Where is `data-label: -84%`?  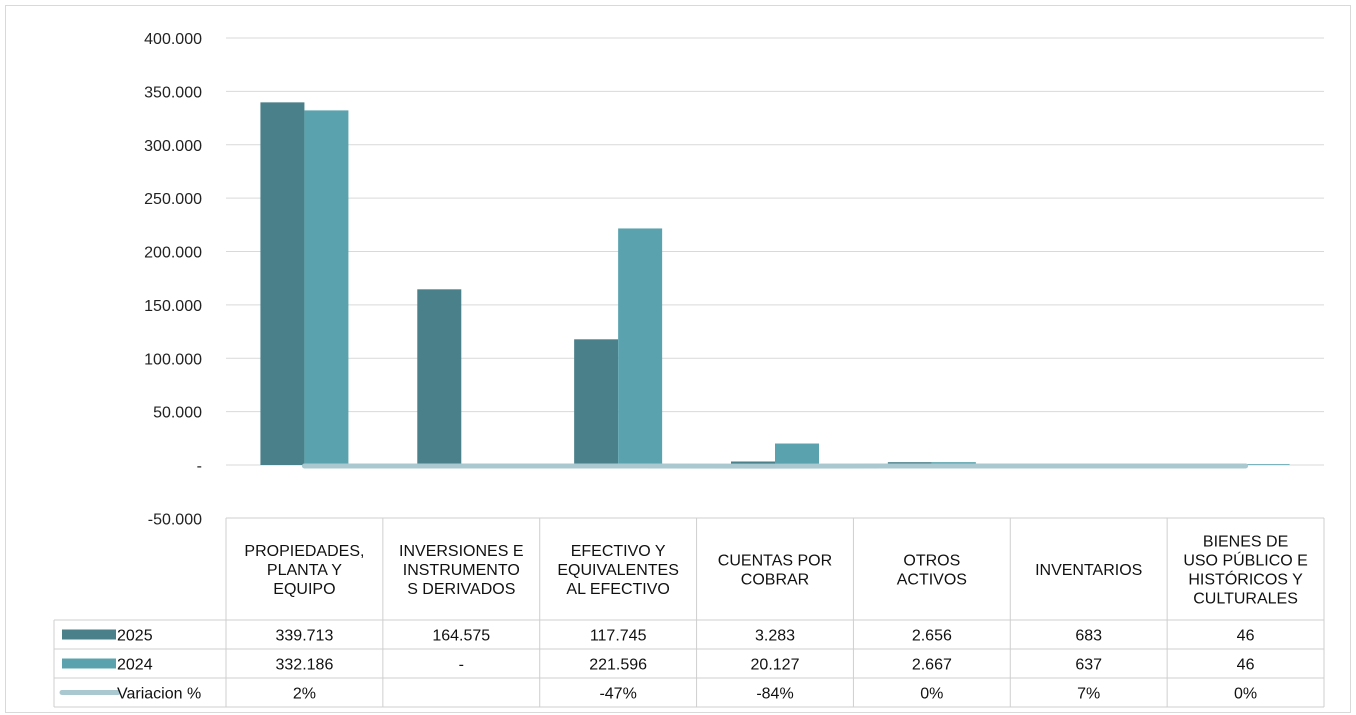
data-label: -84% is located at coordinates (774, 694).